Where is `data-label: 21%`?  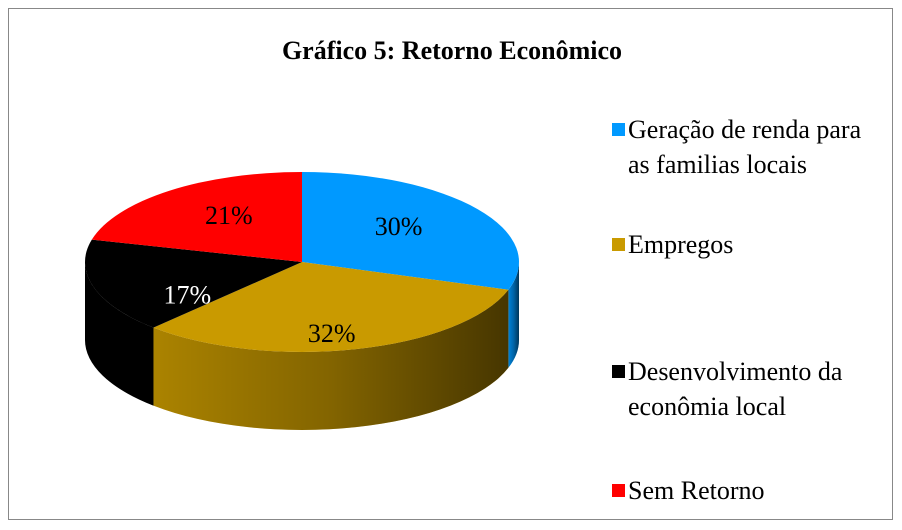 data-label: 21% is located at coordinates (229, 215).